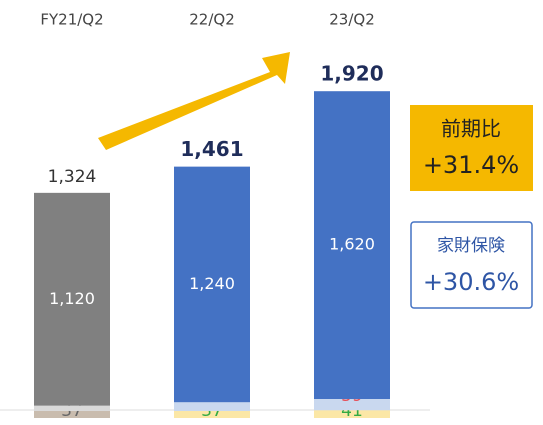 Image resolution: width=543 pixels, height=425 pixels. I want to click on annotation-title: 家財保険, so click(471, 246).